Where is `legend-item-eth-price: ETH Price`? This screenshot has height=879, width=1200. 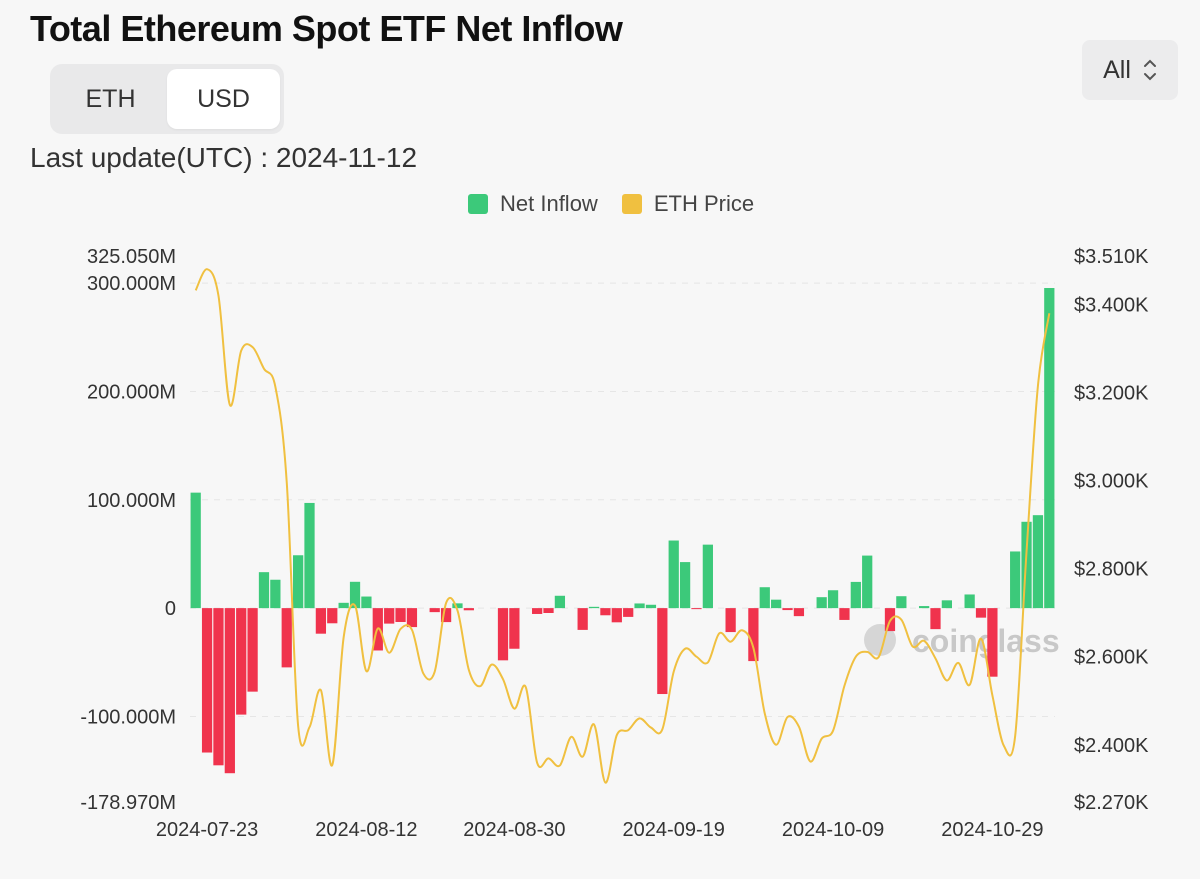
legend-item-eth-price: ETH Price is located at coordinates (688, 204).